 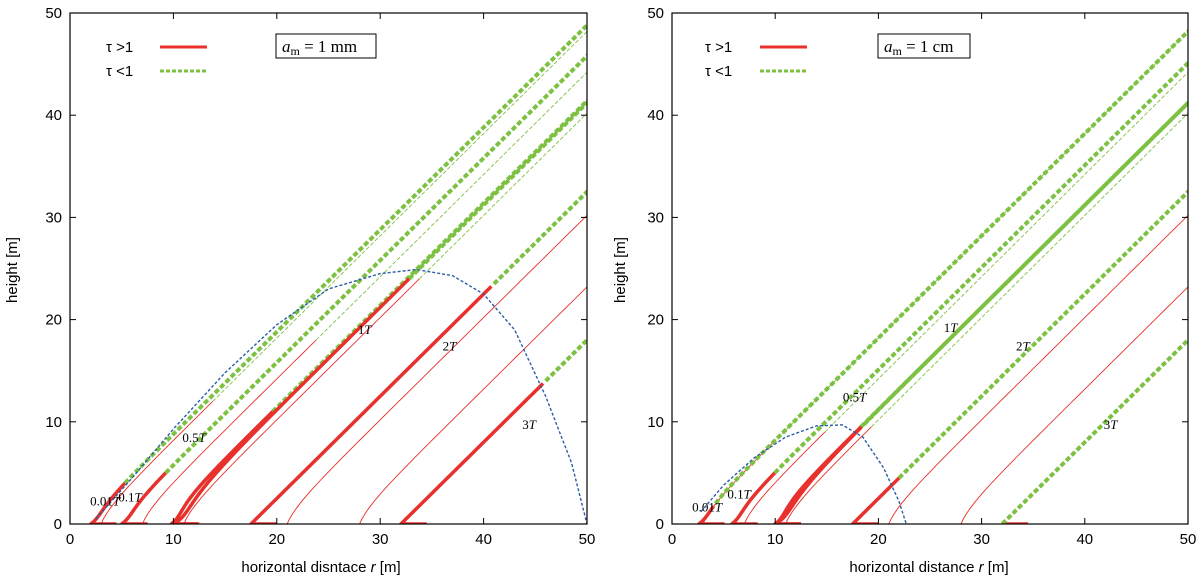 I want to click on trajectory-1T-transparent, so click(x=497, y=190).